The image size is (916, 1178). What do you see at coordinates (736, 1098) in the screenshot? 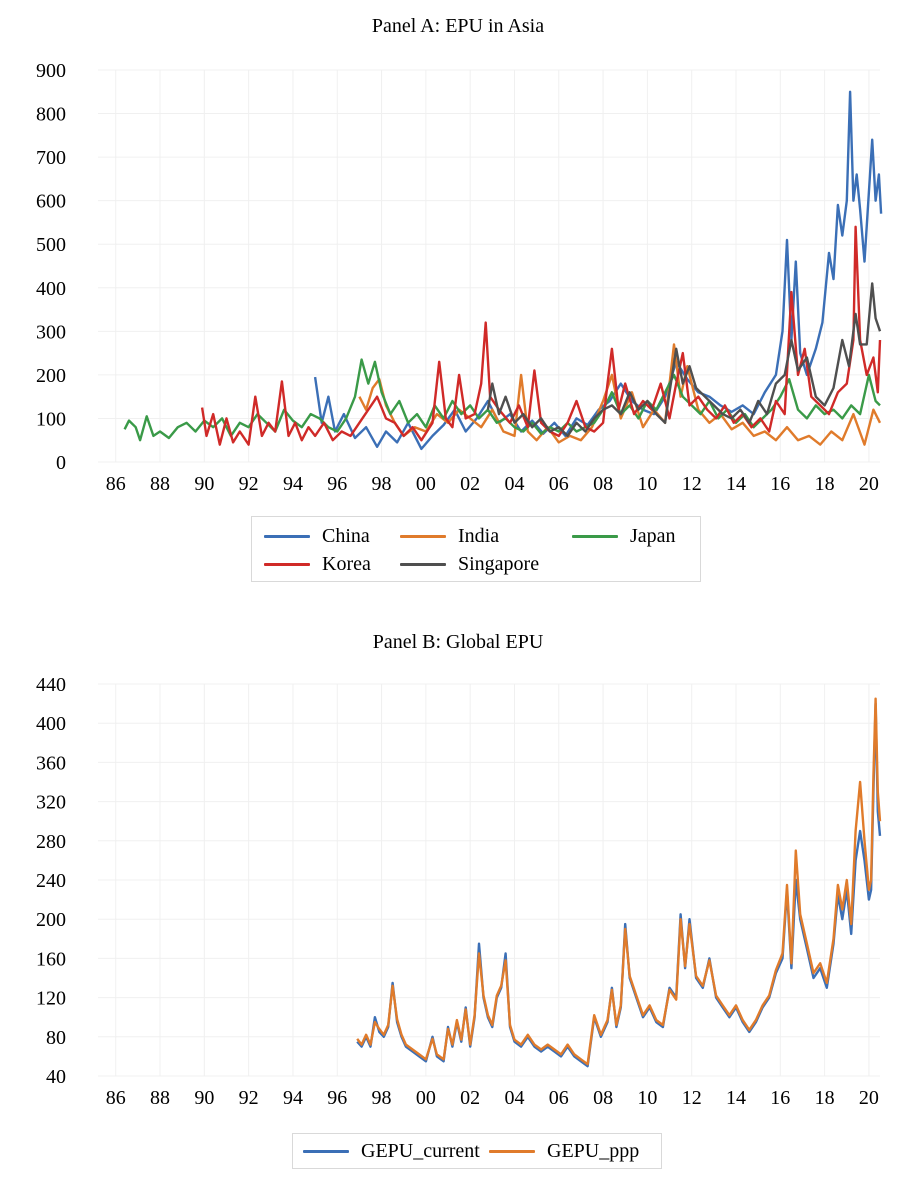
I see `panel-b-x-tick-label: 14` at bounding box center [736, 1098].